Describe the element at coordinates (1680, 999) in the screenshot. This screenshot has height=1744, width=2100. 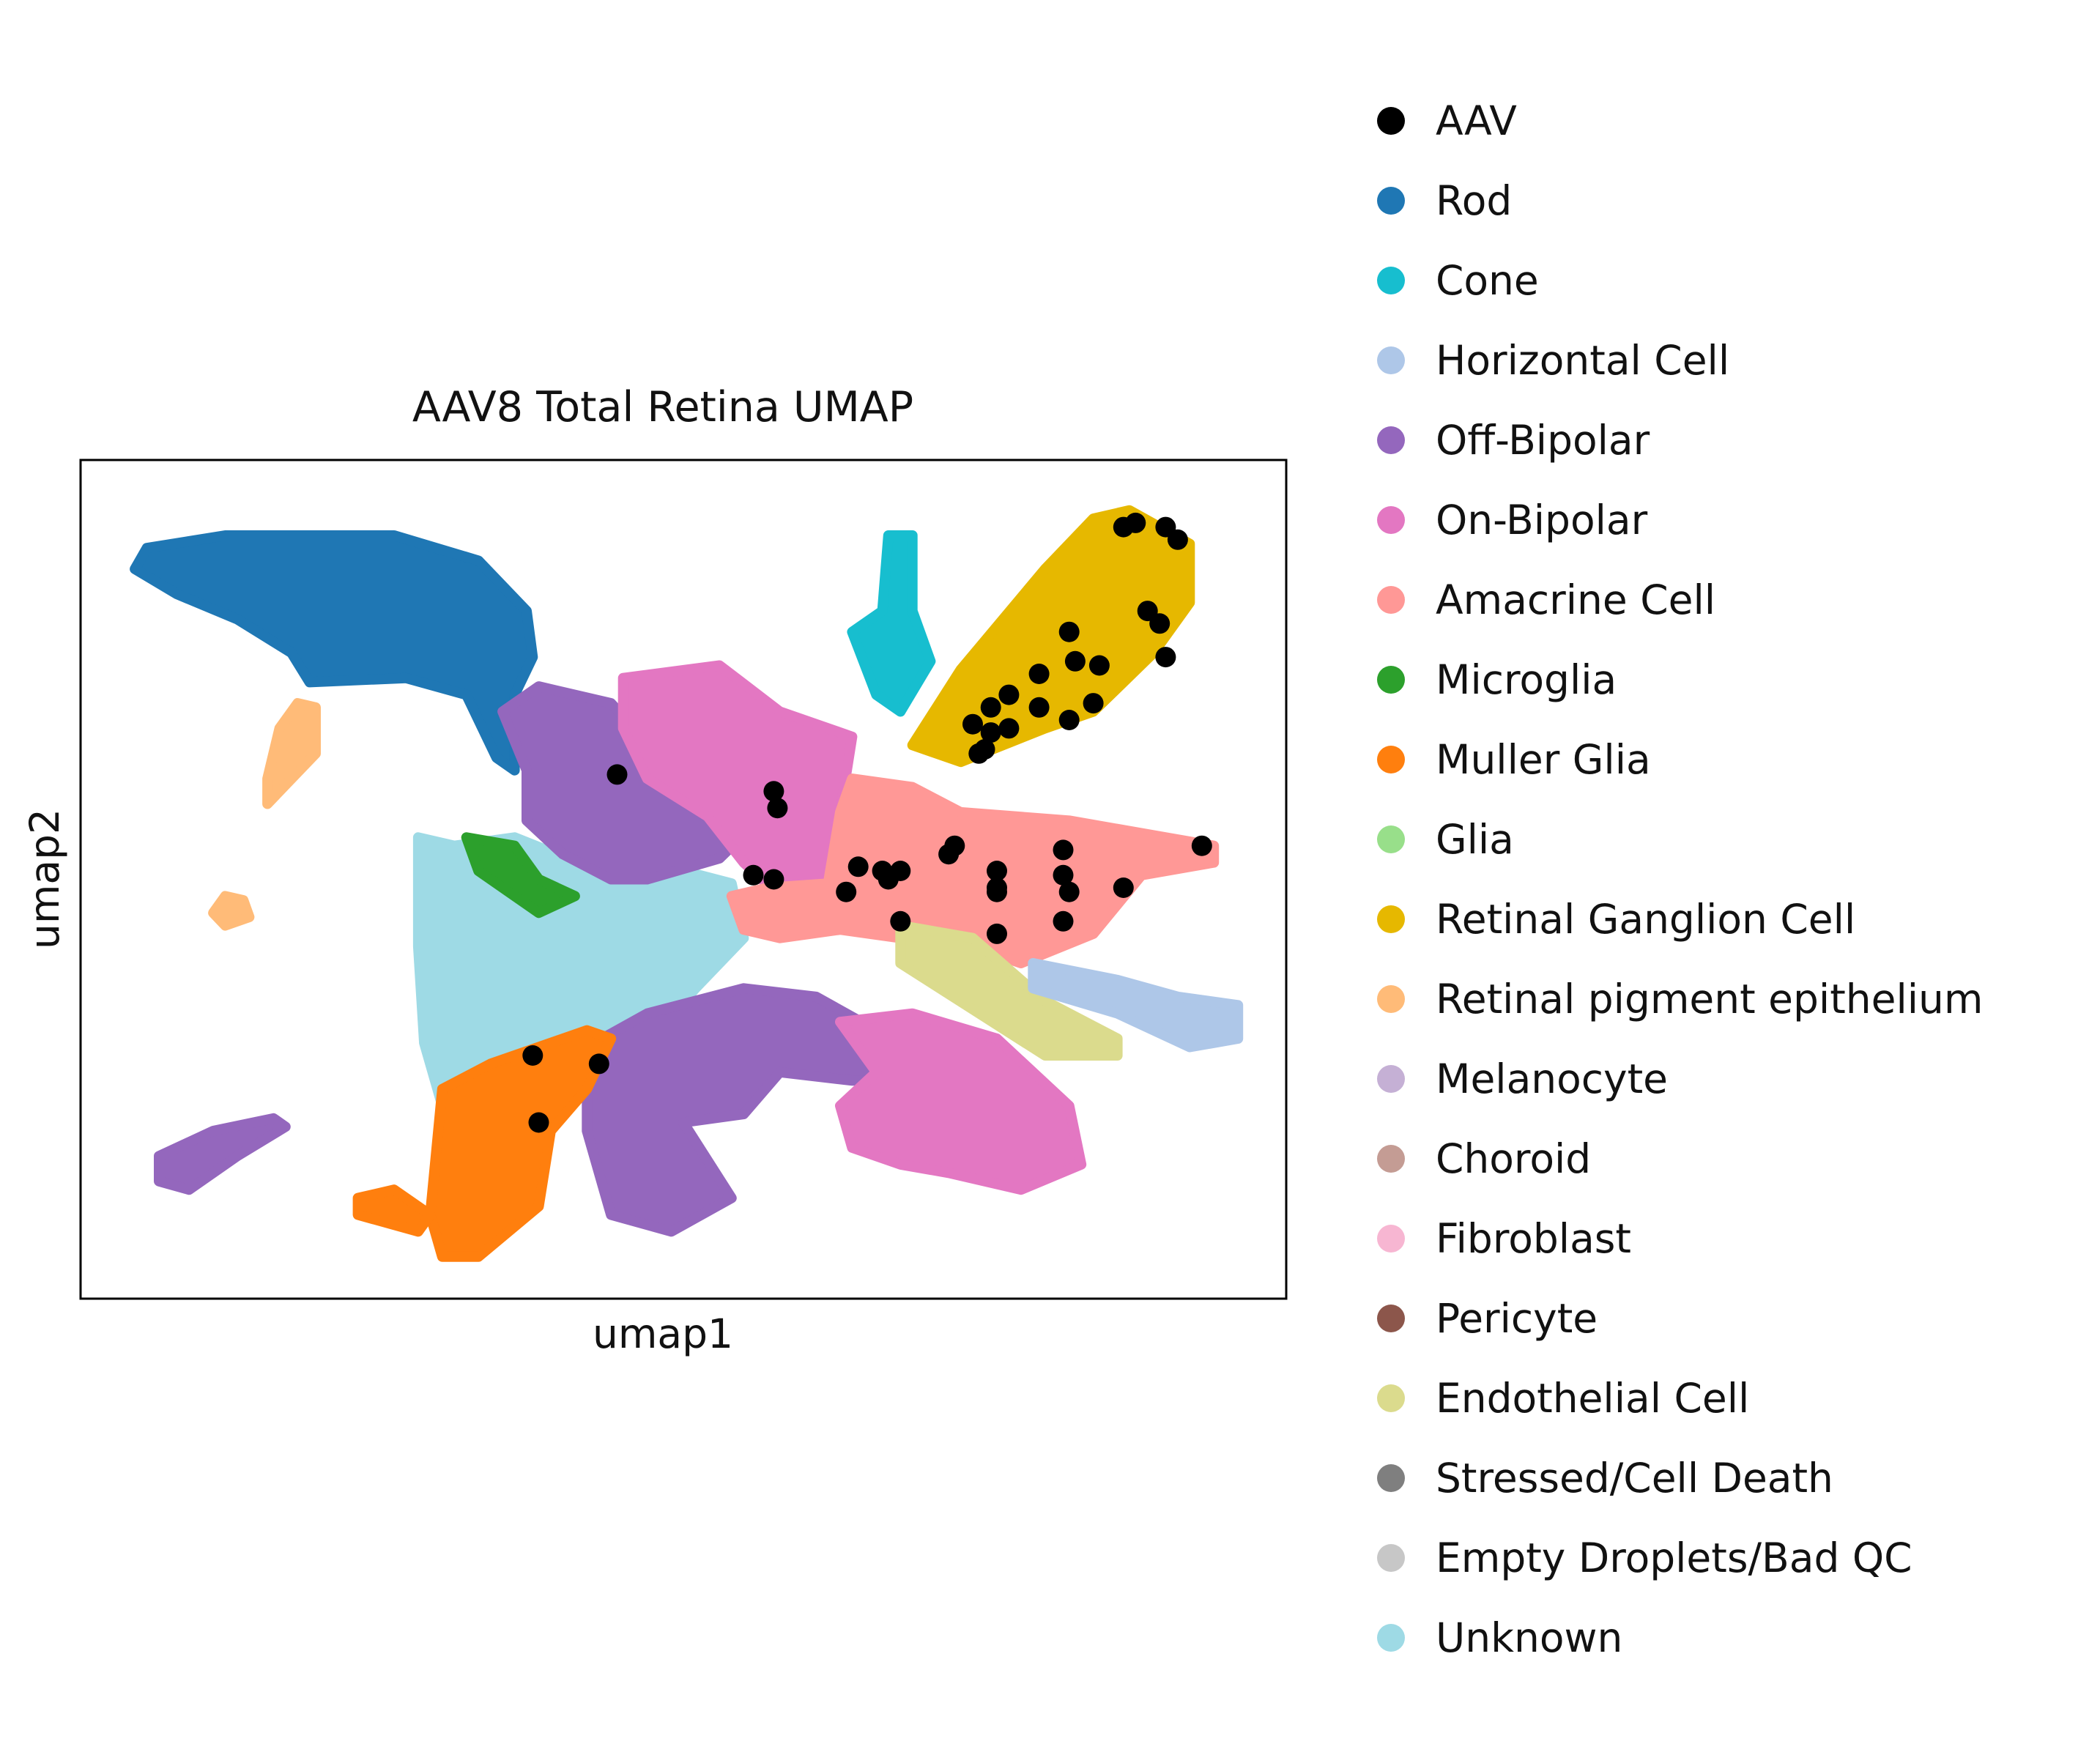
I see `legend-item-retinal-pigment-epithelium: Retinal pigment epithelium` at that location.